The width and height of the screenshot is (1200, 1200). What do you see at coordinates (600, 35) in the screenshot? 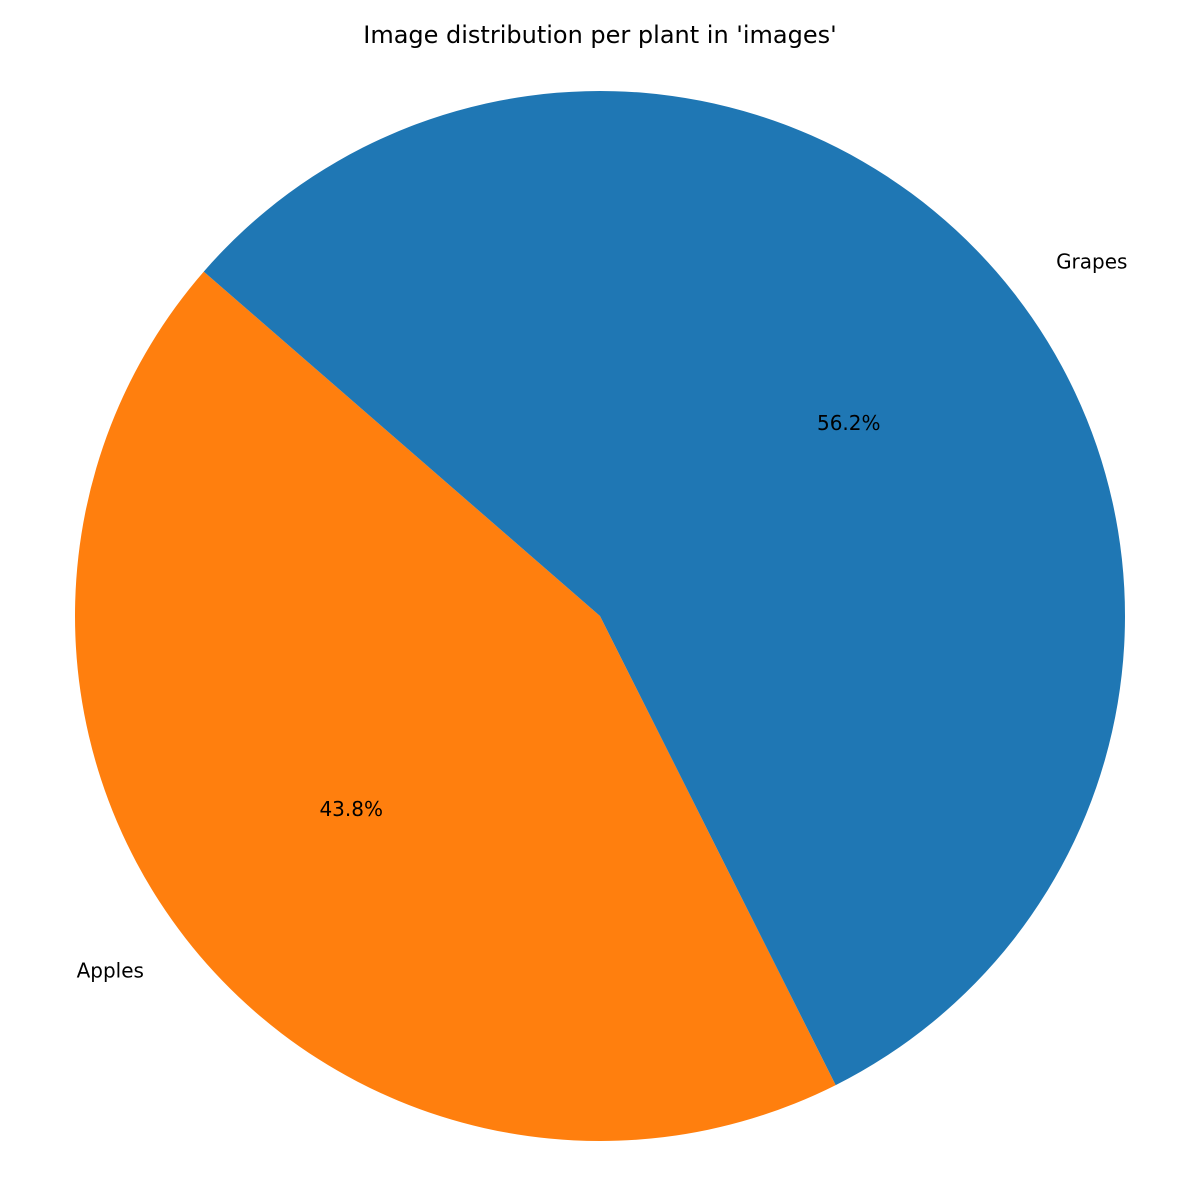
I see `chart-title: Image distribution per plant in 'images'` at bounding box center [600, 35].